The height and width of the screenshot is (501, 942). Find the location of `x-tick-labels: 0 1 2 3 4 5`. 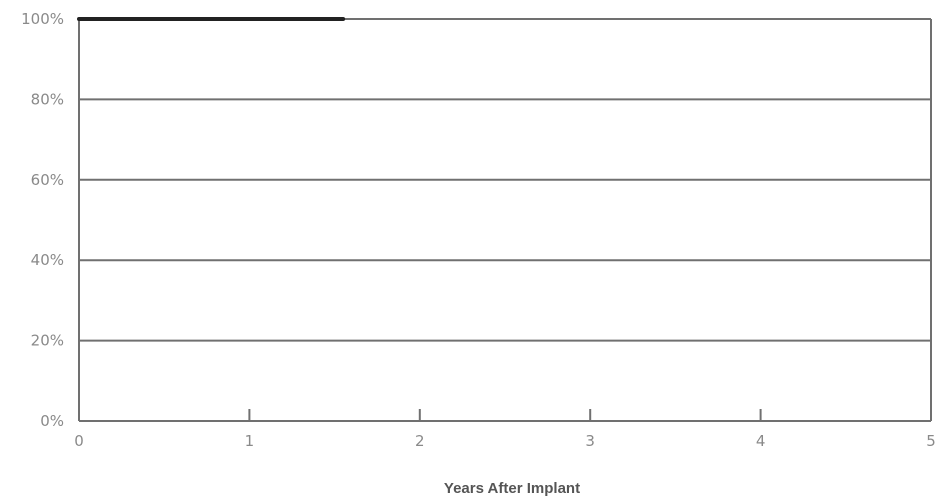

x-tick-labels: 0 1 2 3 4 5 is located at coordinates (505, 441).